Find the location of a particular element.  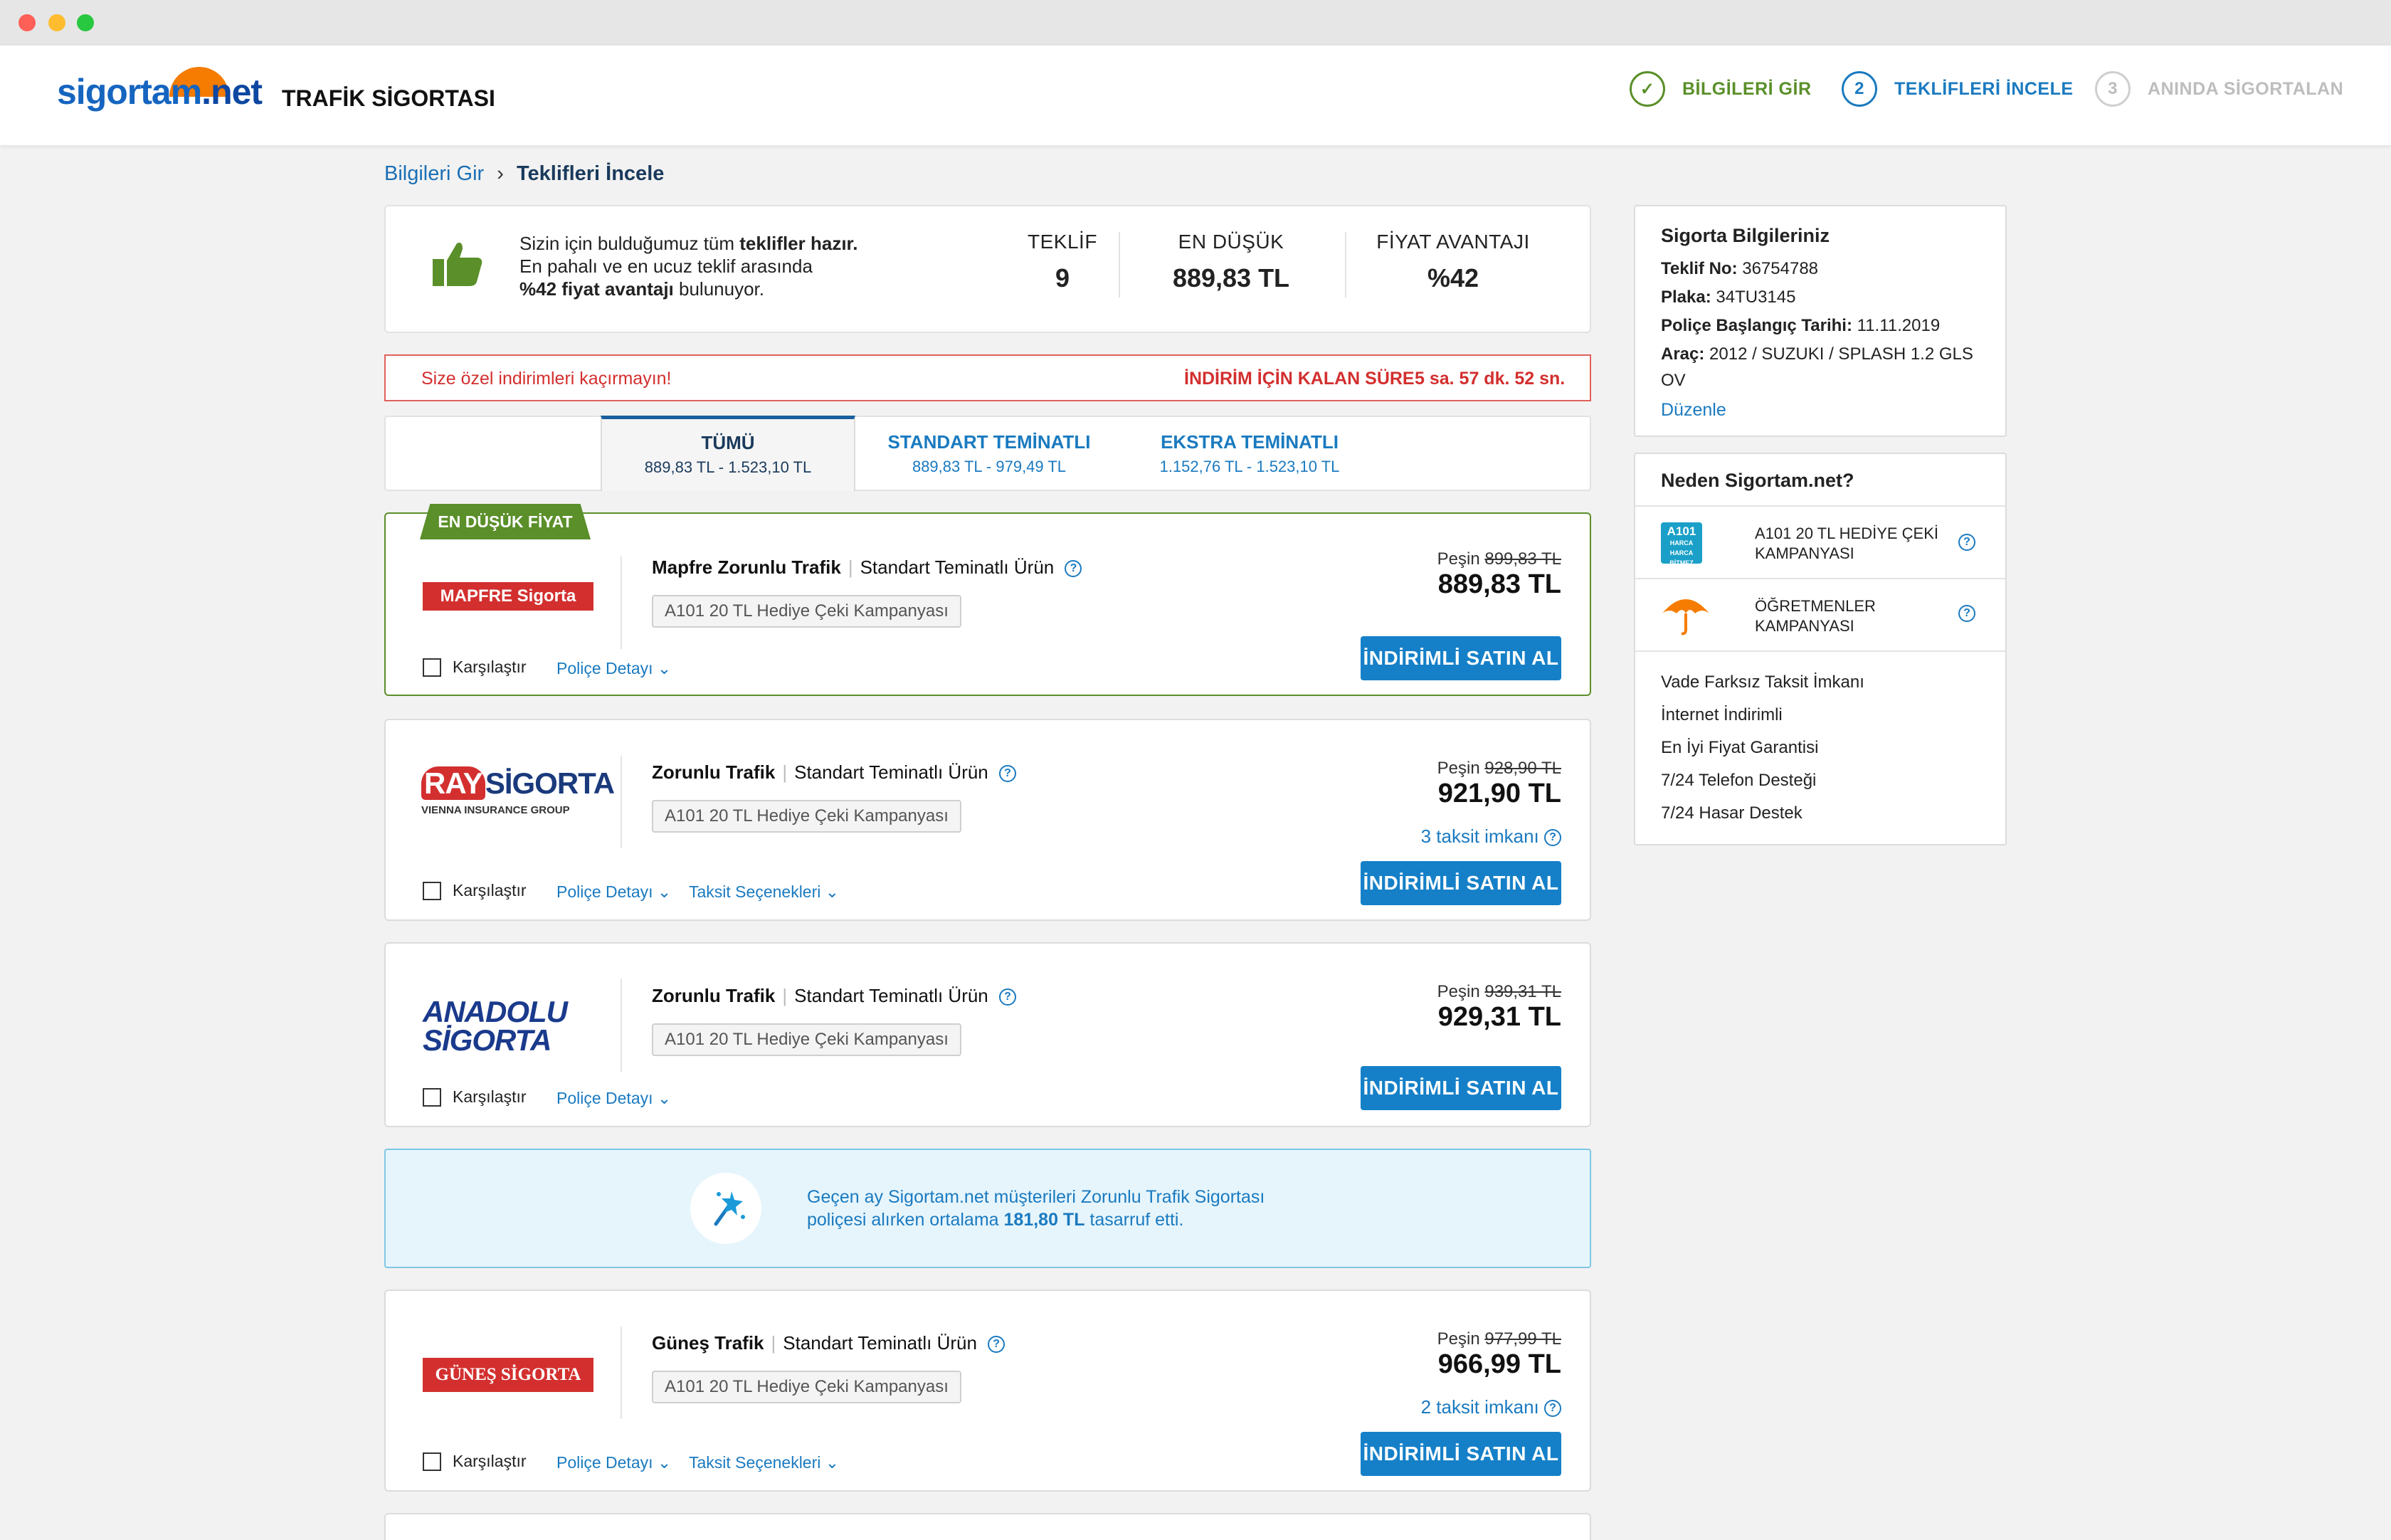

cash-price-old: Peşin 928,90 TL is located at coordinates (1499, 768).